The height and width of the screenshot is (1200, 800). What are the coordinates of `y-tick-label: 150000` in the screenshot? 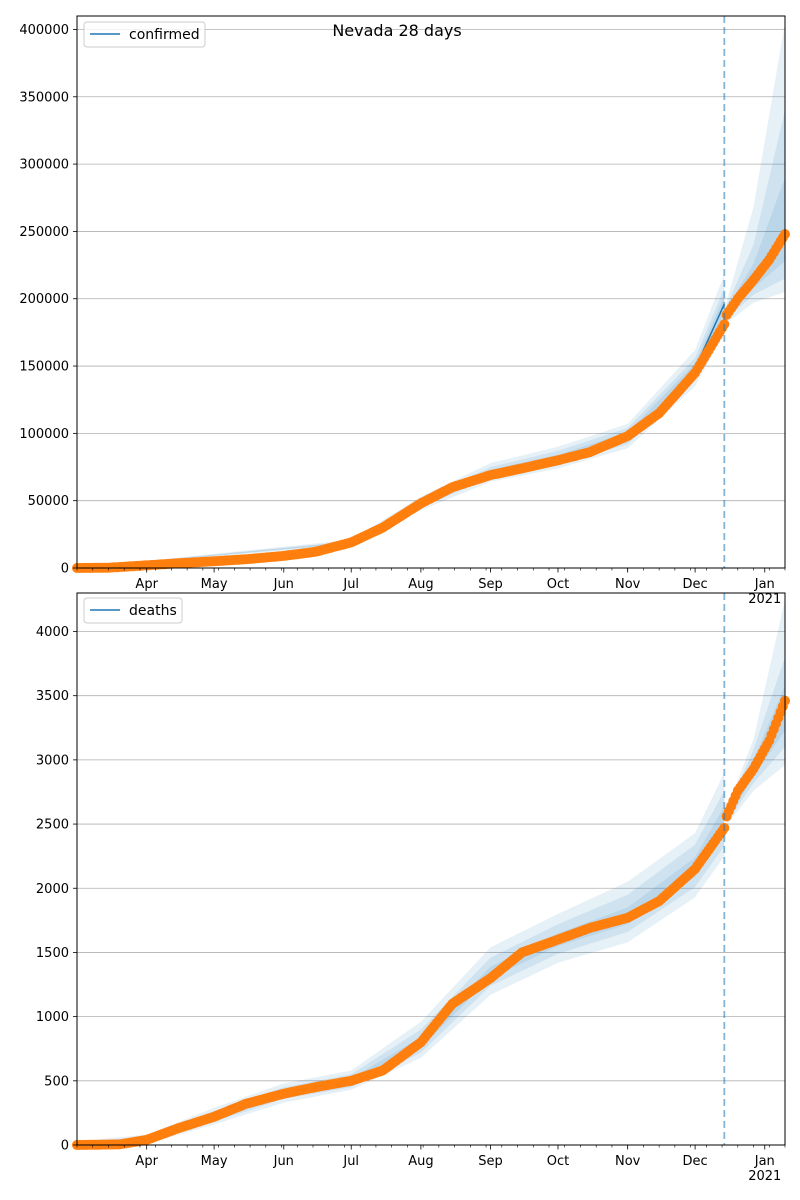 It's located at (44, 367).